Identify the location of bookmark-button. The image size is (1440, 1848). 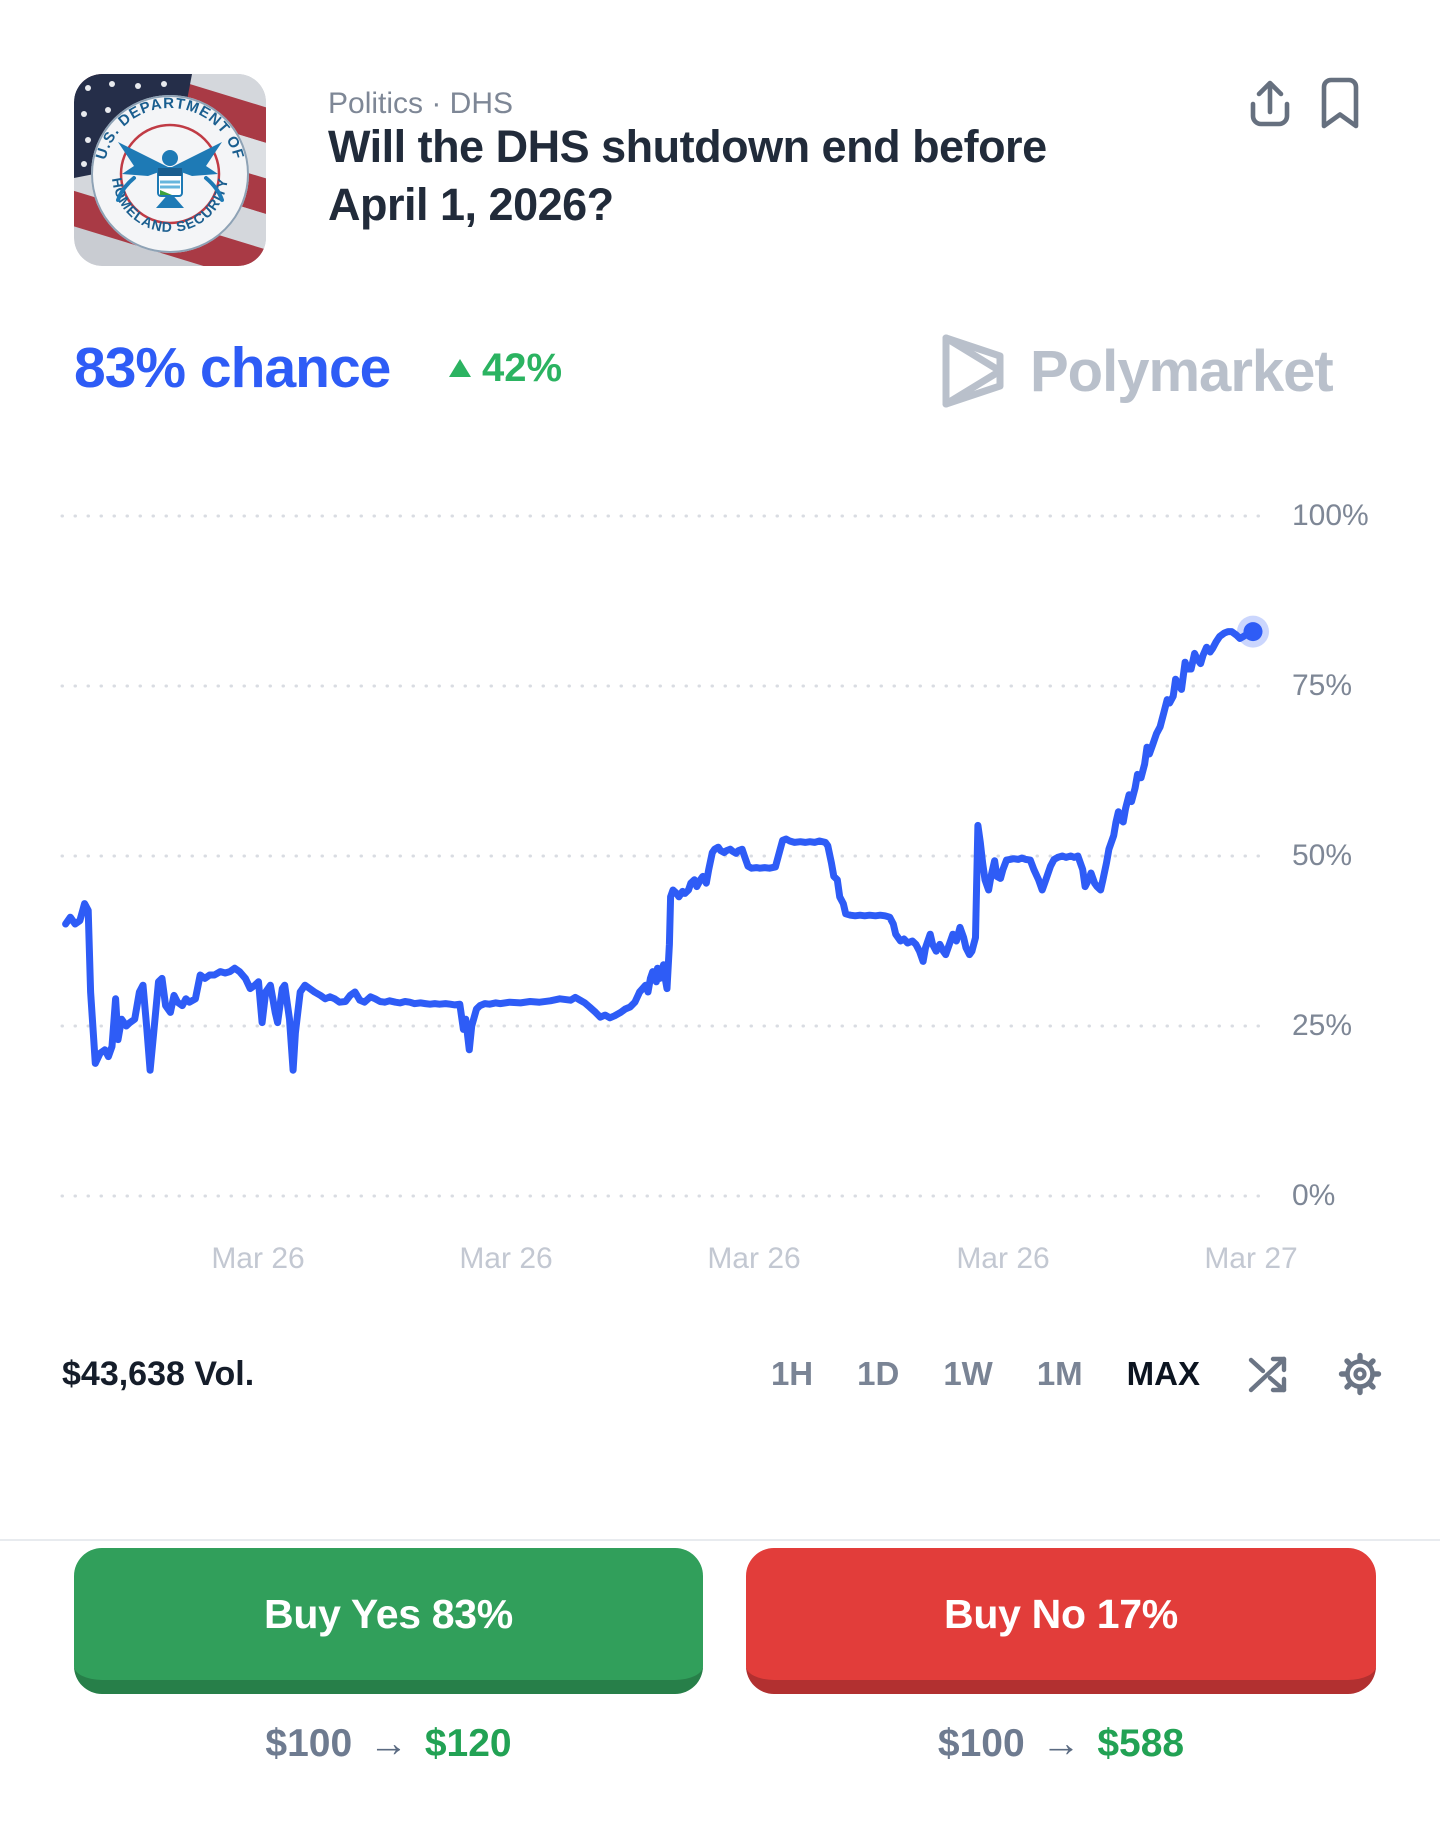
(1340, 103).